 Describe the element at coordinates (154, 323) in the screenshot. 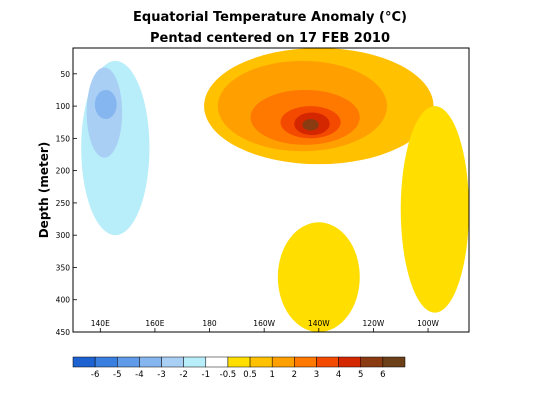

I see `x-tick-label: 160E` at that location.